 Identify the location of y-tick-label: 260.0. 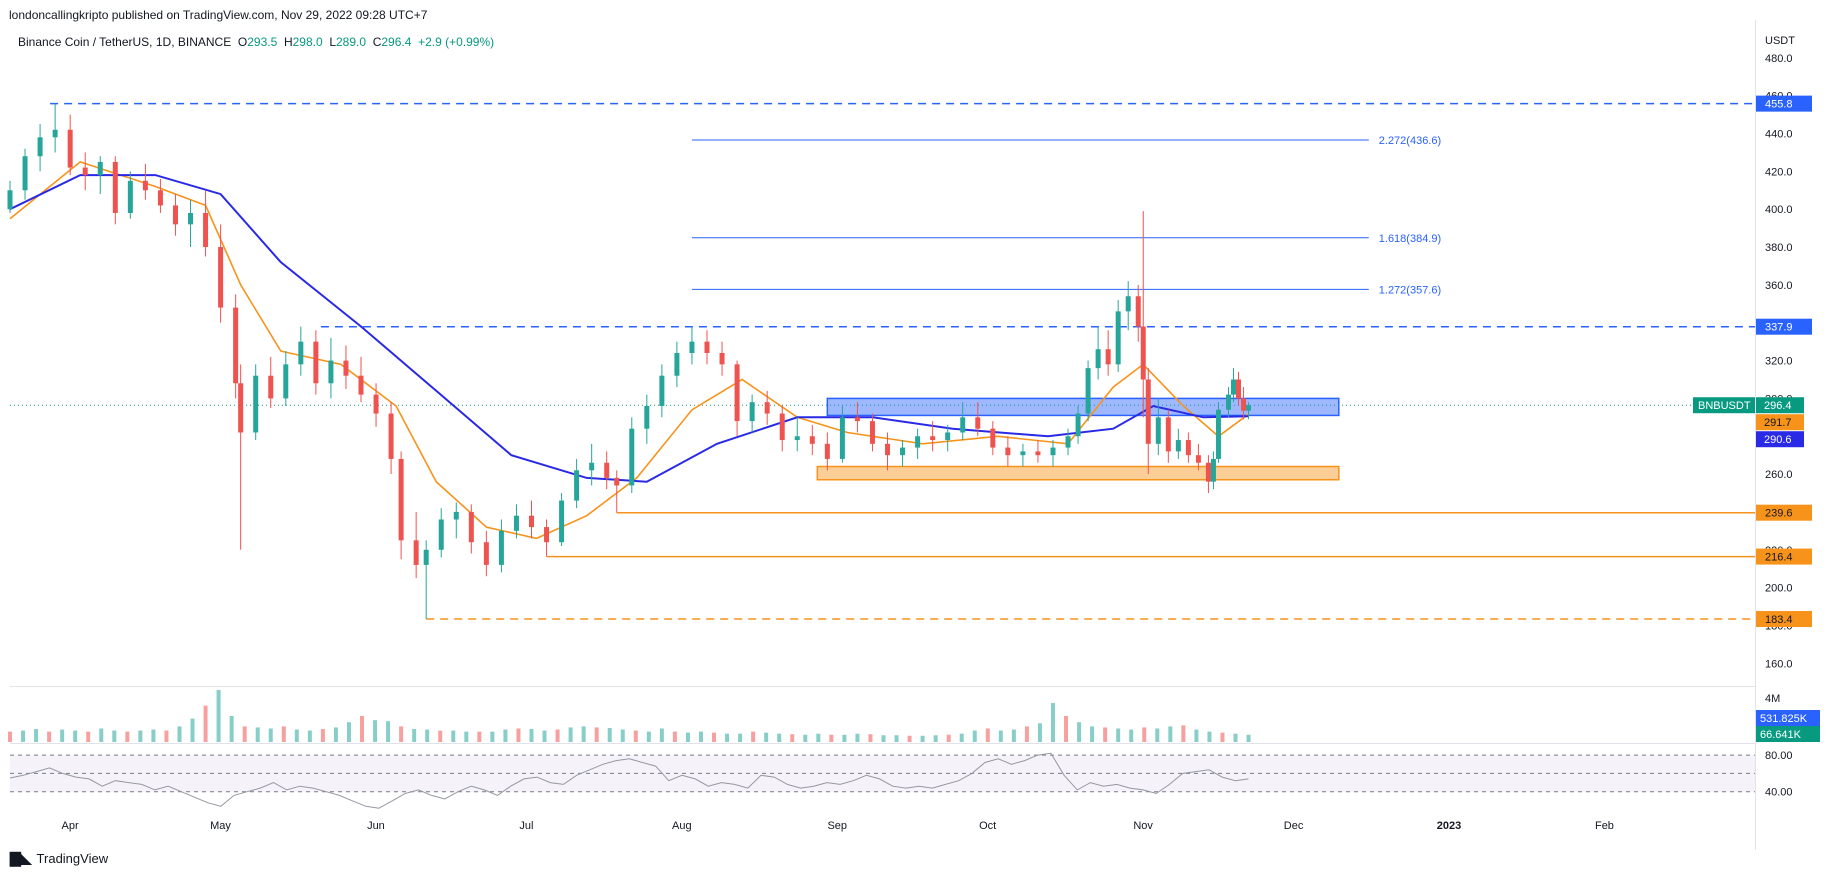
(1779, 475).